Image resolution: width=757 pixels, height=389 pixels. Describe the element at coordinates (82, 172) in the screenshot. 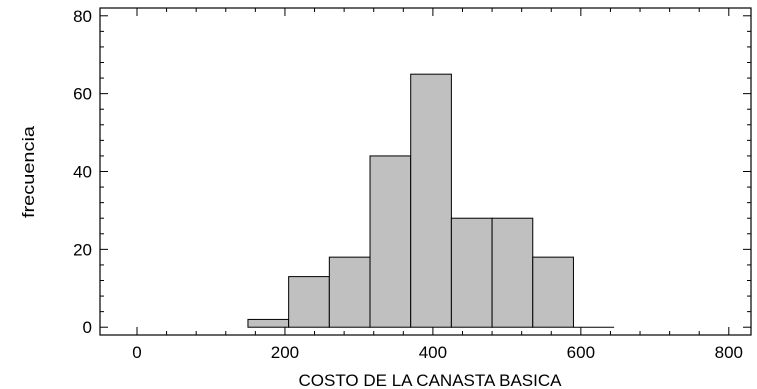

I see `y-tick-label: 40` at that location.